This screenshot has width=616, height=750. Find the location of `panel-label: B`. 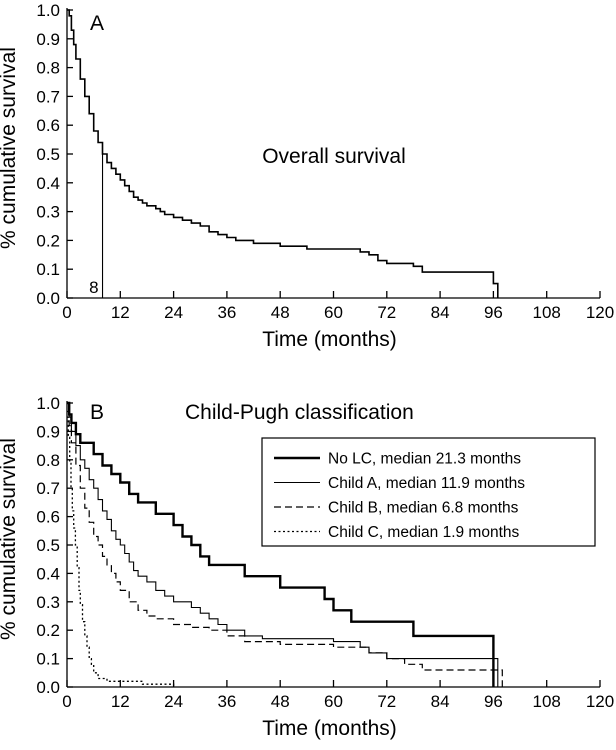

panel-label: B is located at coordinates (97, 412).